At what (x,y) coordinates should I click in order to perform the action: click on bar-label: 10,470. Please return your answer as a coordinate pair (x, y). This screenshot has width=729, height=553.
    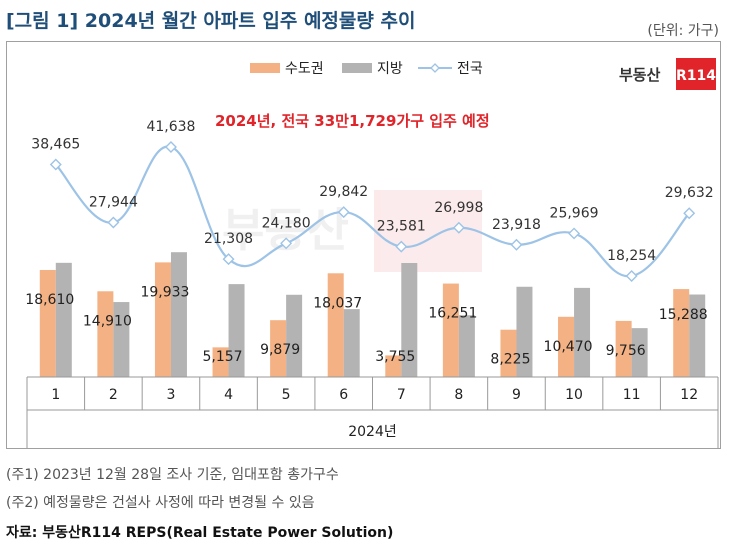
    Looking at the image, I should click on (568, 347).